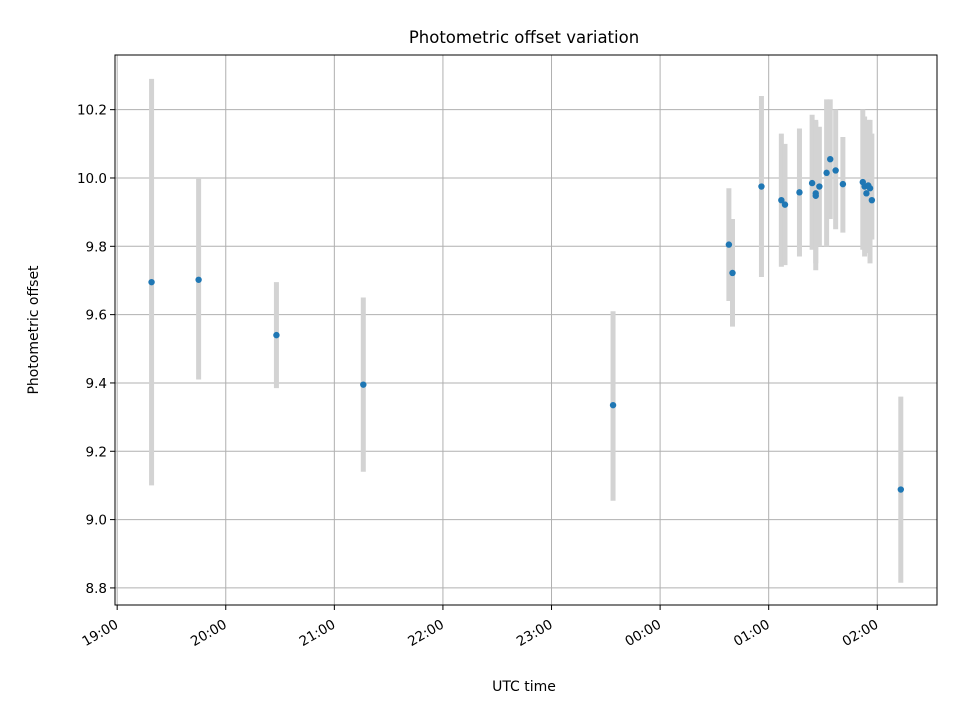 This screenshot has width=960, height=720. What do you see at coordinates (318, 633) in the screenshot?
I see `x-tick-label: 21:00` at bounding box center [318, 633].